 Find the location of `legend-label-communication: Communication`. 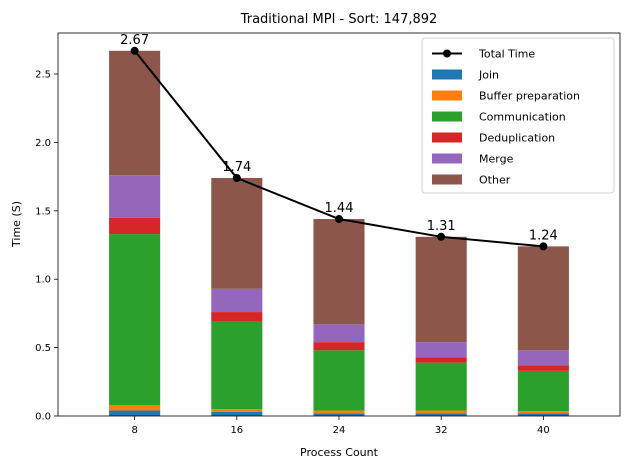

legend-label-communication: Communication is located at coordinates (522, 117).